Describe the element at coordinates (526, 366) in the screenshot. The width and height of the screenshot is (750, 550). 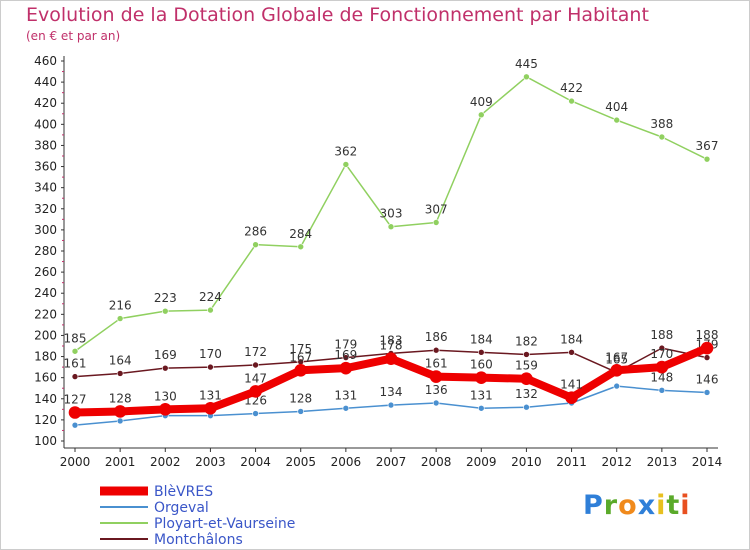
I see `data-label: 159` at that location.